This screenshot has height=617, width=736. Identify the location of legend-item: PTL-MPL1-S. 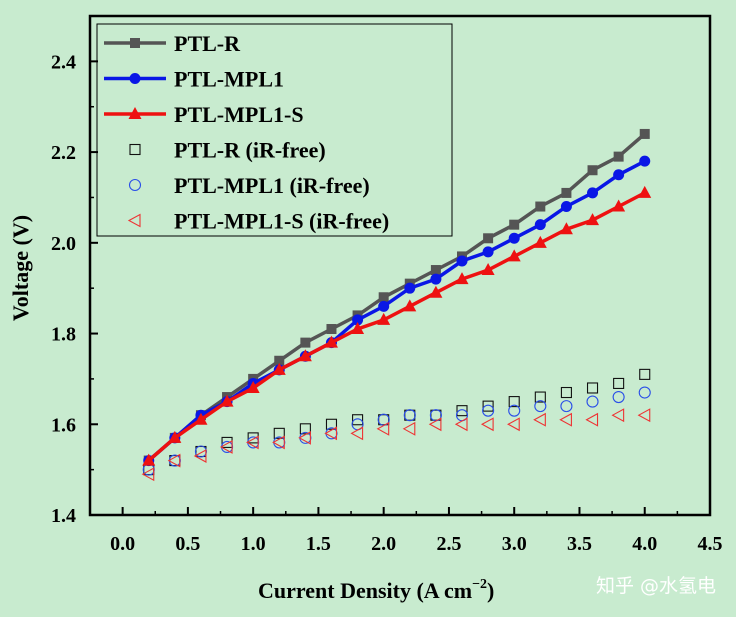
(204, 114).